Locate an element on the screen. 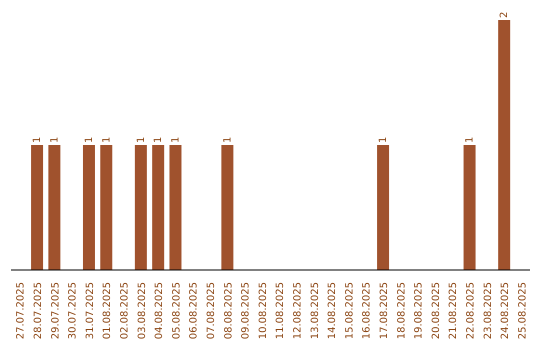 The width and height of the screenshot is (540, 340). x-tick-label: 02.08.2025 is located at coordinates (124, 311).